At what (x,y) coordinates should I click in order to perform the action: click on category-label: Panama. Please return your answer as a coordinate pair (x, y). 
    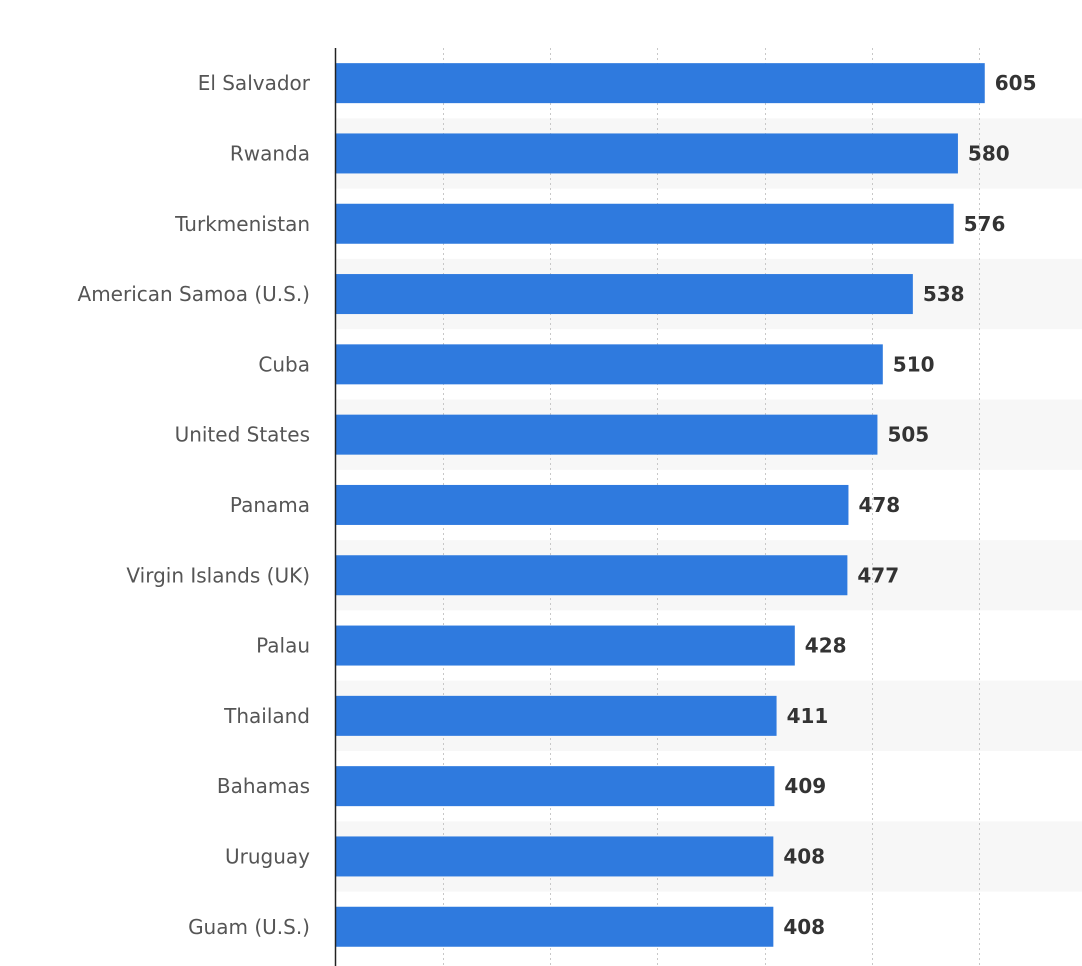
    Looking at the image, I should click on (270, 505).